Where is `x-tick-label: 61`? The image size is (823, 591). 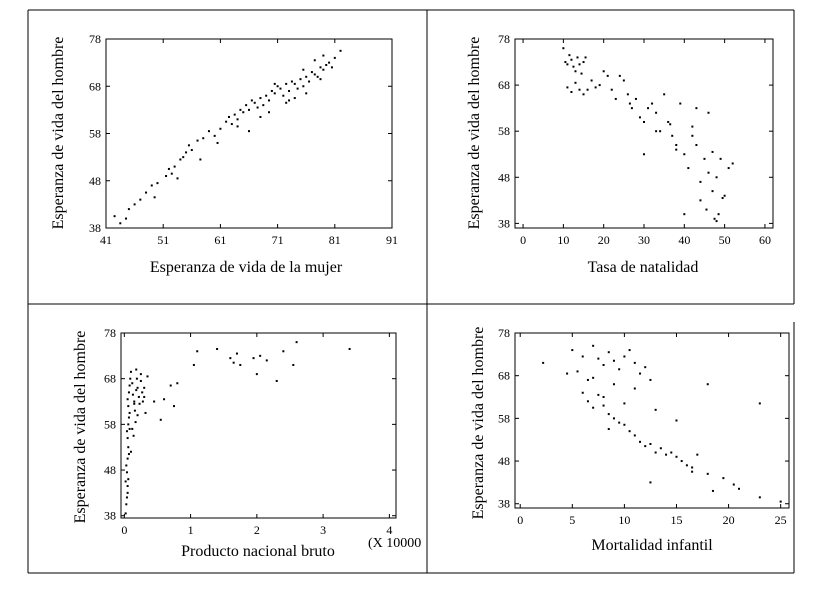
x-tick-label: 61 is located at coordinates (220, 240).